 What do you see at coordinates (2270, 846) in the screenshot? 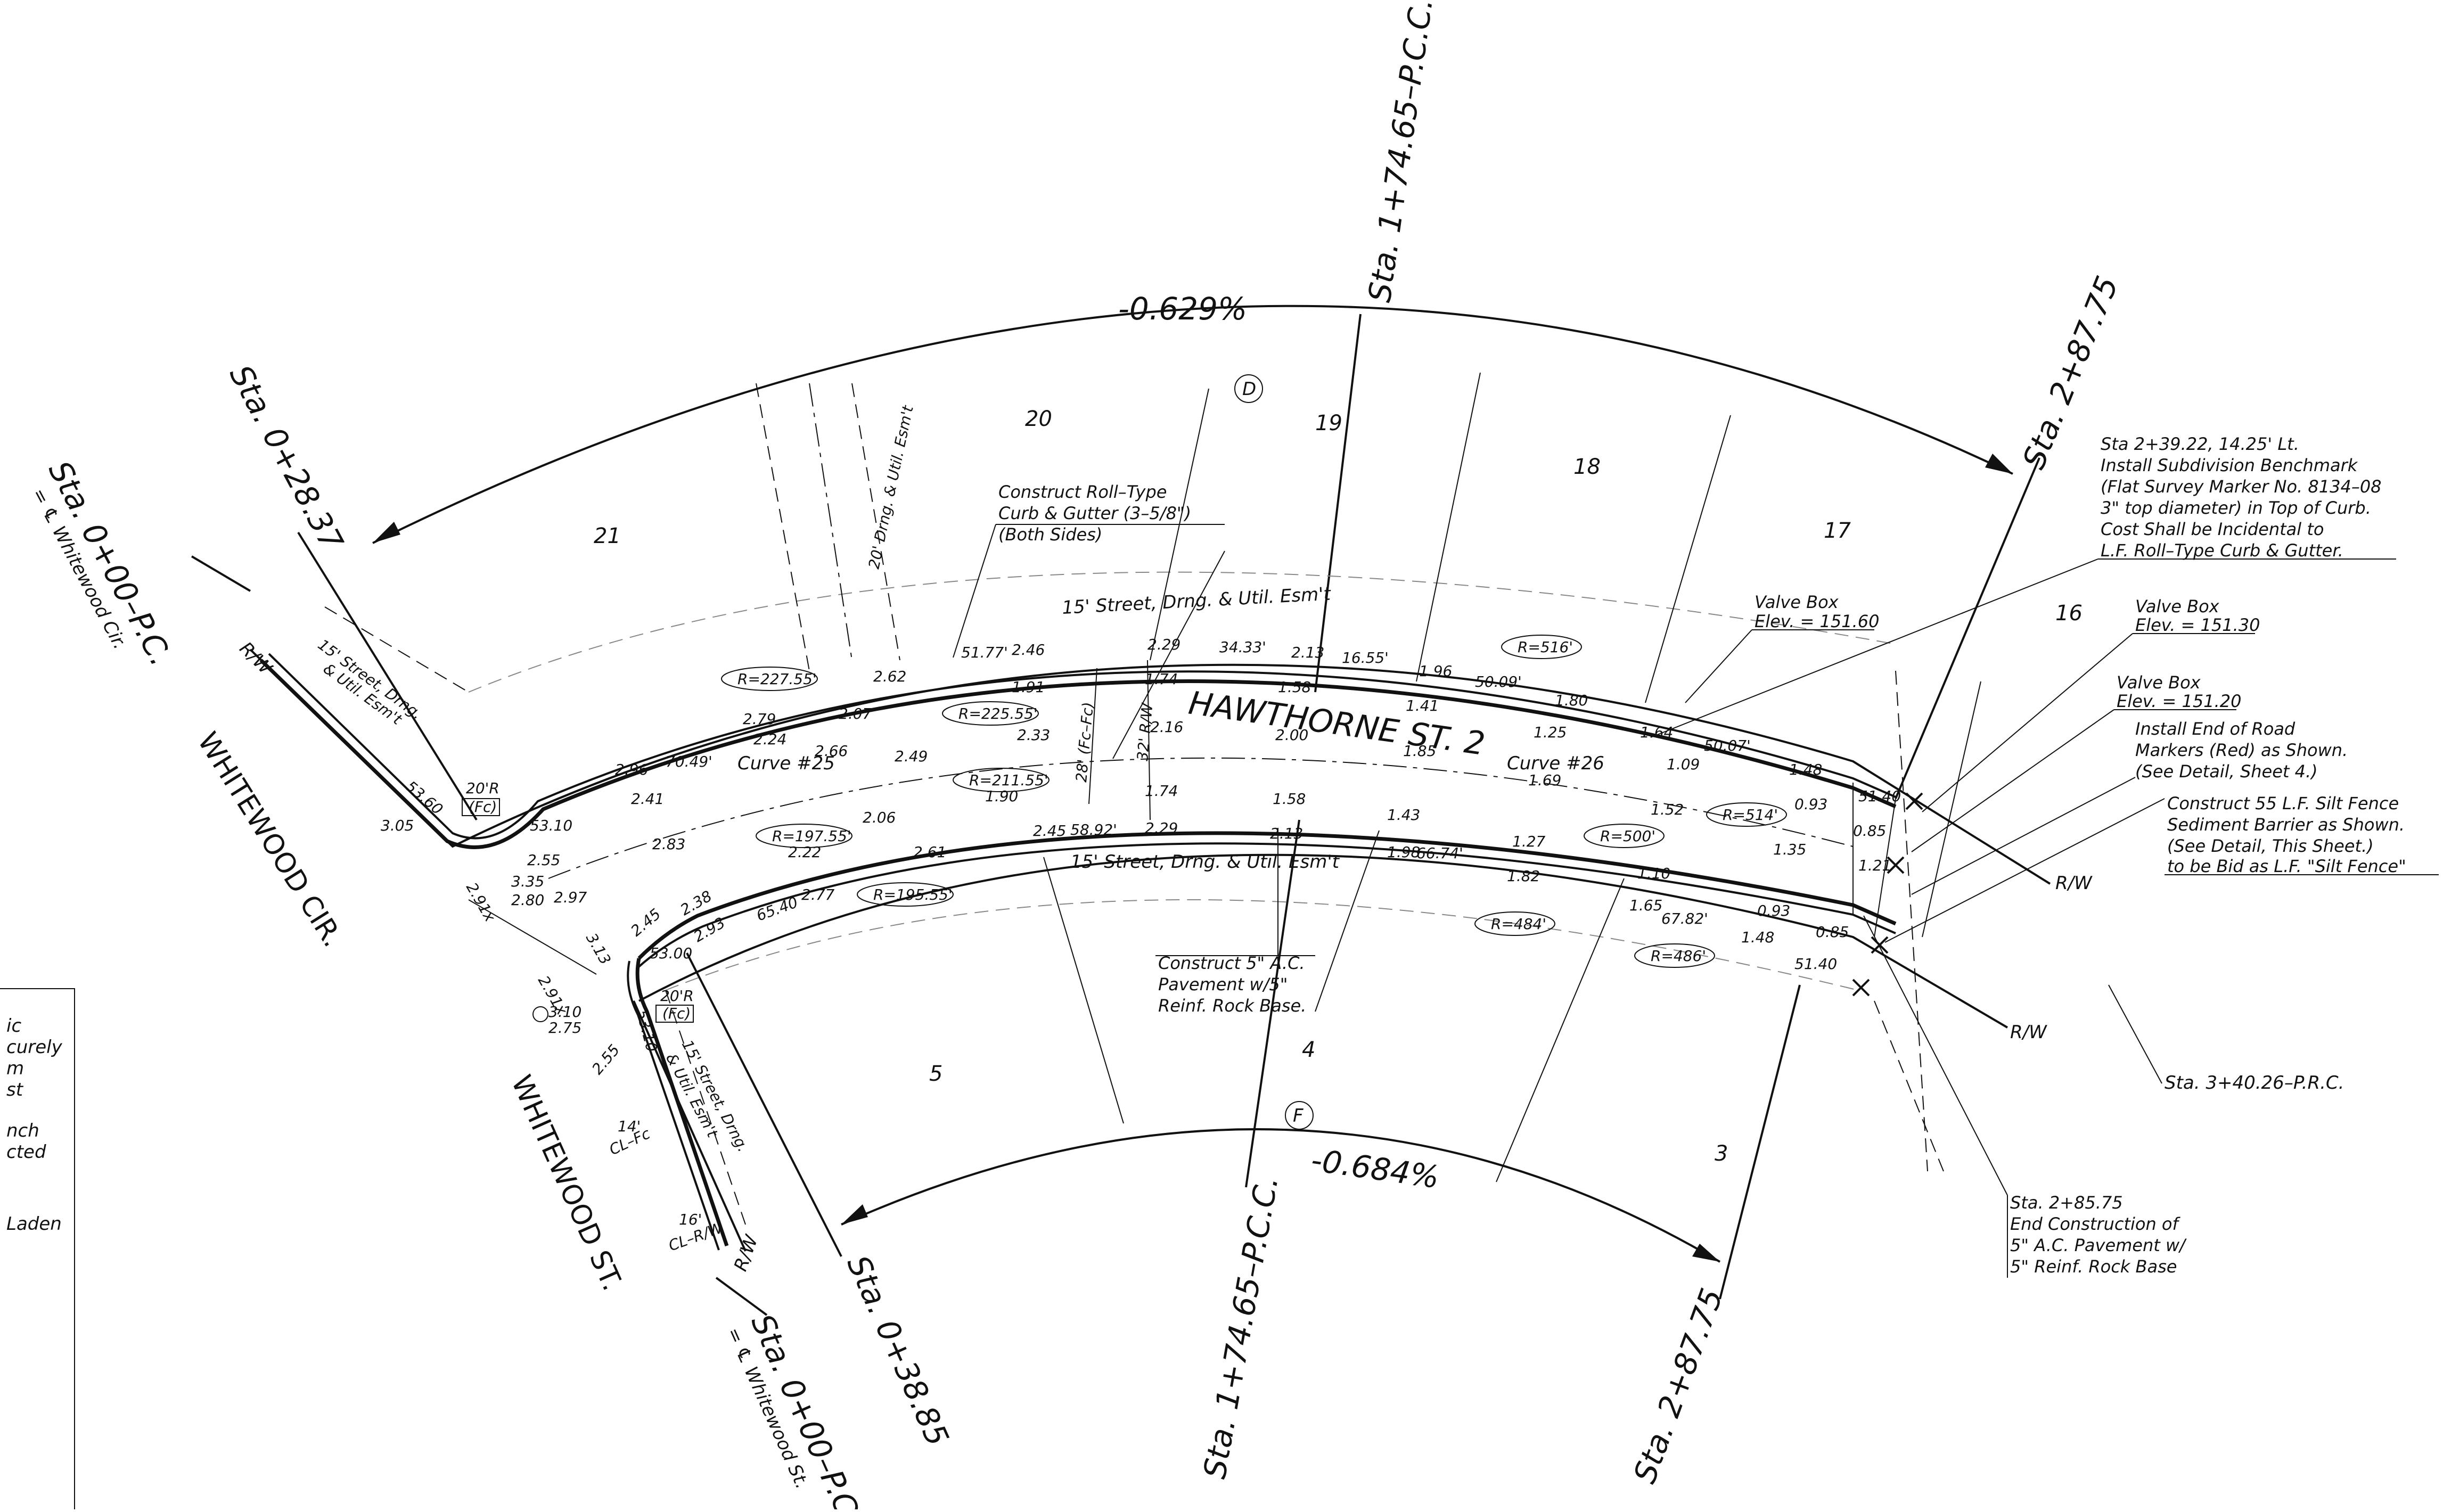
I see `silt-note-3: (See Detail, This Sheet.)` at bounding box center [2270, 846].